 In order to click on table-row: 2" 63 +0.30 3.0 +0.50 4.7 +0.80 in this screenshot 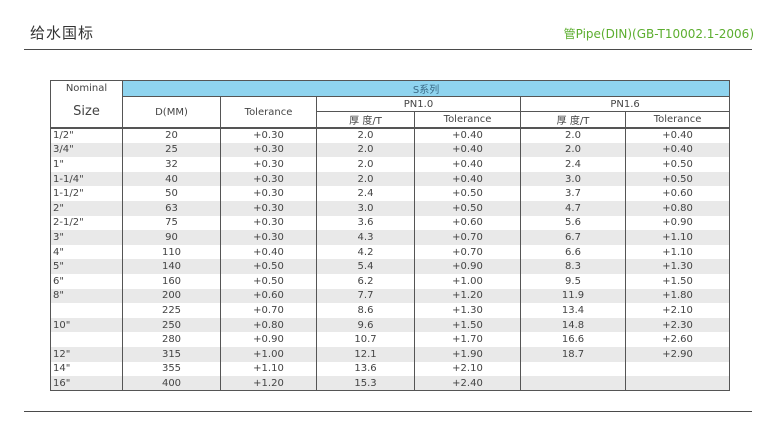, I will do `click(390, 208)`.